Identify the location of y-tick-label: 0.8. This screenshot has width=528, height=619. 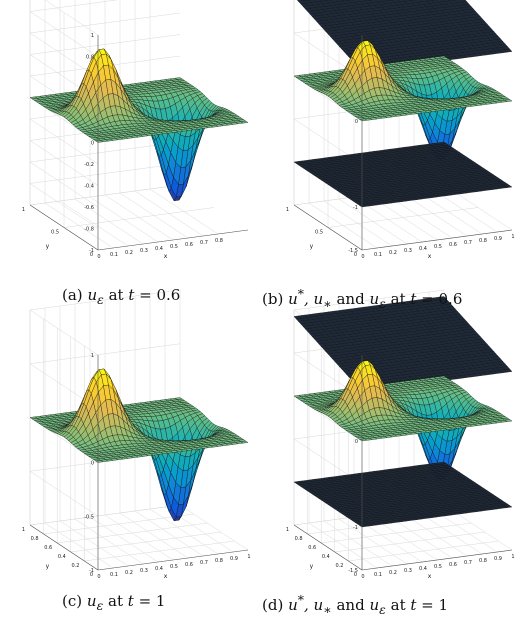
(299, 539).